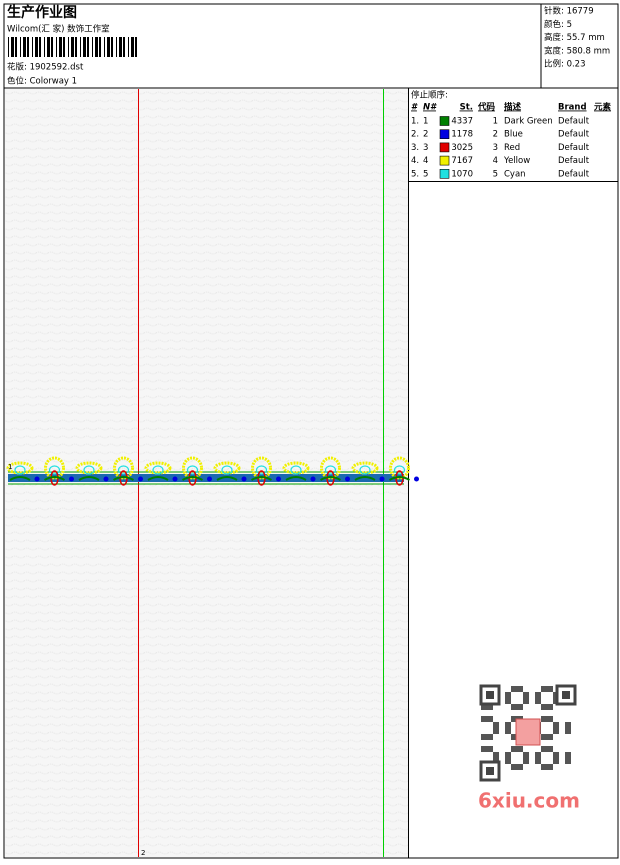 This screenshot has width=620, height=865. Describe the element at coordinates (462, 122) in the screenshot. I see `stitches: 4337` at that location.